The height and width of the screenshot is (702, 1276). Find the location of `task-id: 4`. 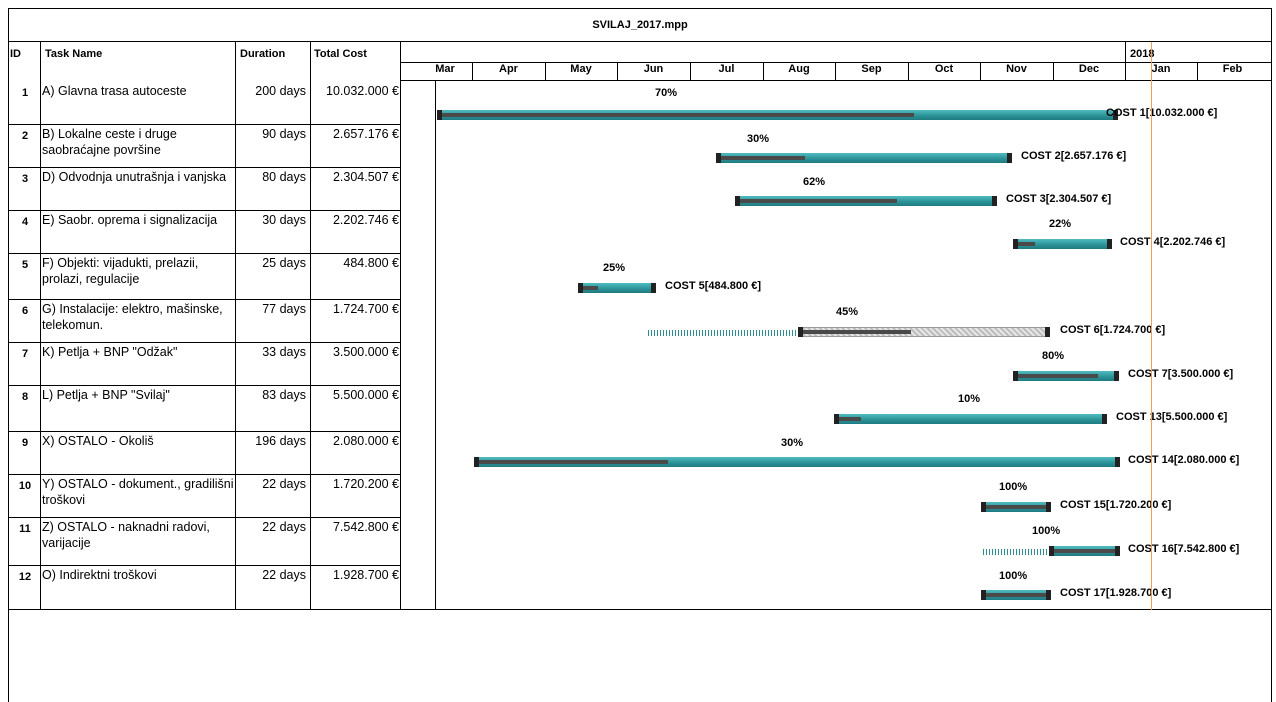

task-id: 4 is located at coordinates (25, 222).